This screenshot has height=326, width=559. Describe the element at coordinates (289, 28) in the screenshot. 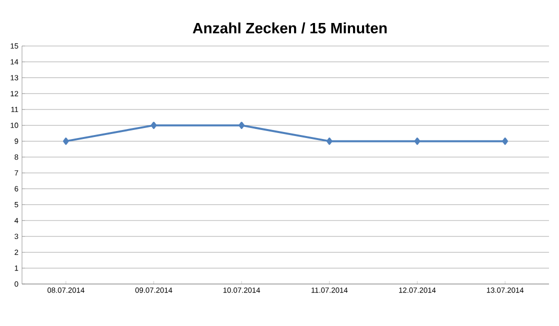

I see `chart-title: Anzahl Zecken / 15 Minuten` at that location.